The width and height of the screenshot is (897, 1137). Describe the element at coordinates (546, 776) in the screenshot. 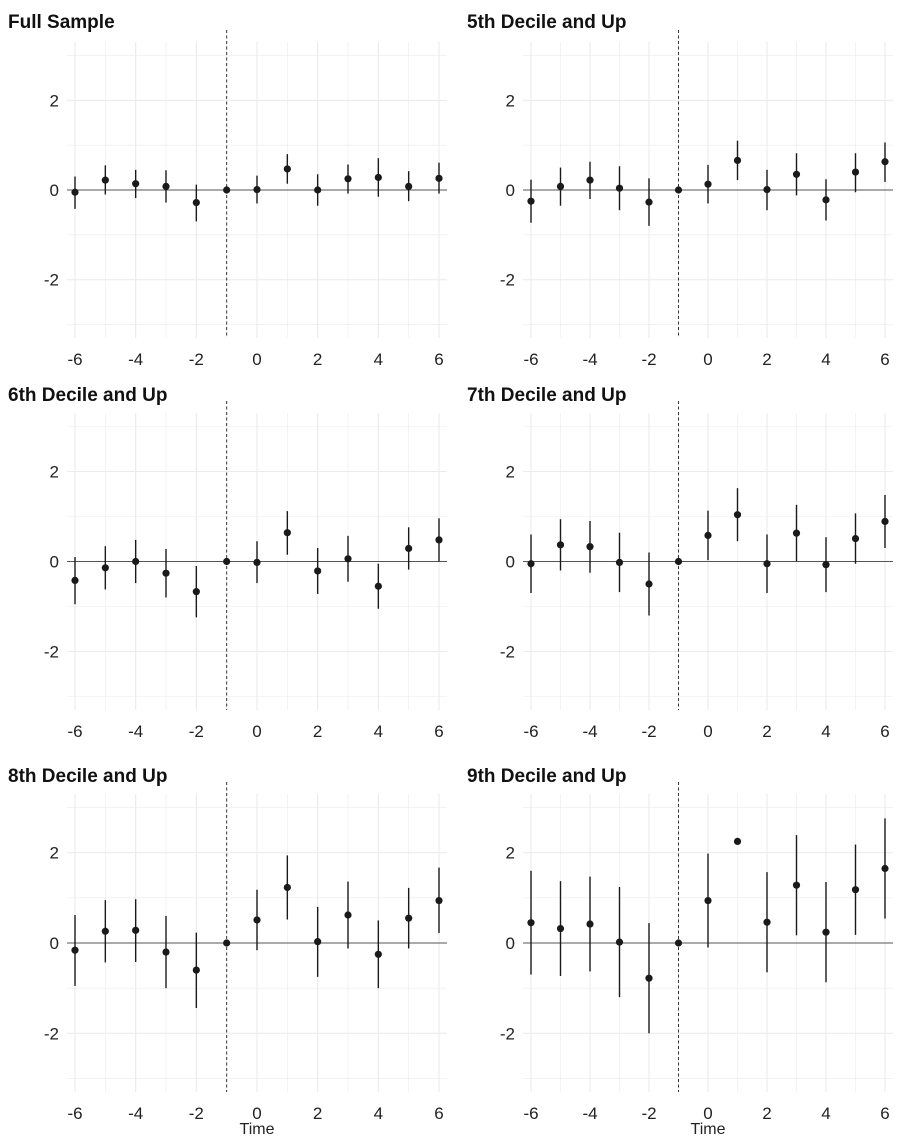

I see `panel-title: 9th Decile and Up` at that location.